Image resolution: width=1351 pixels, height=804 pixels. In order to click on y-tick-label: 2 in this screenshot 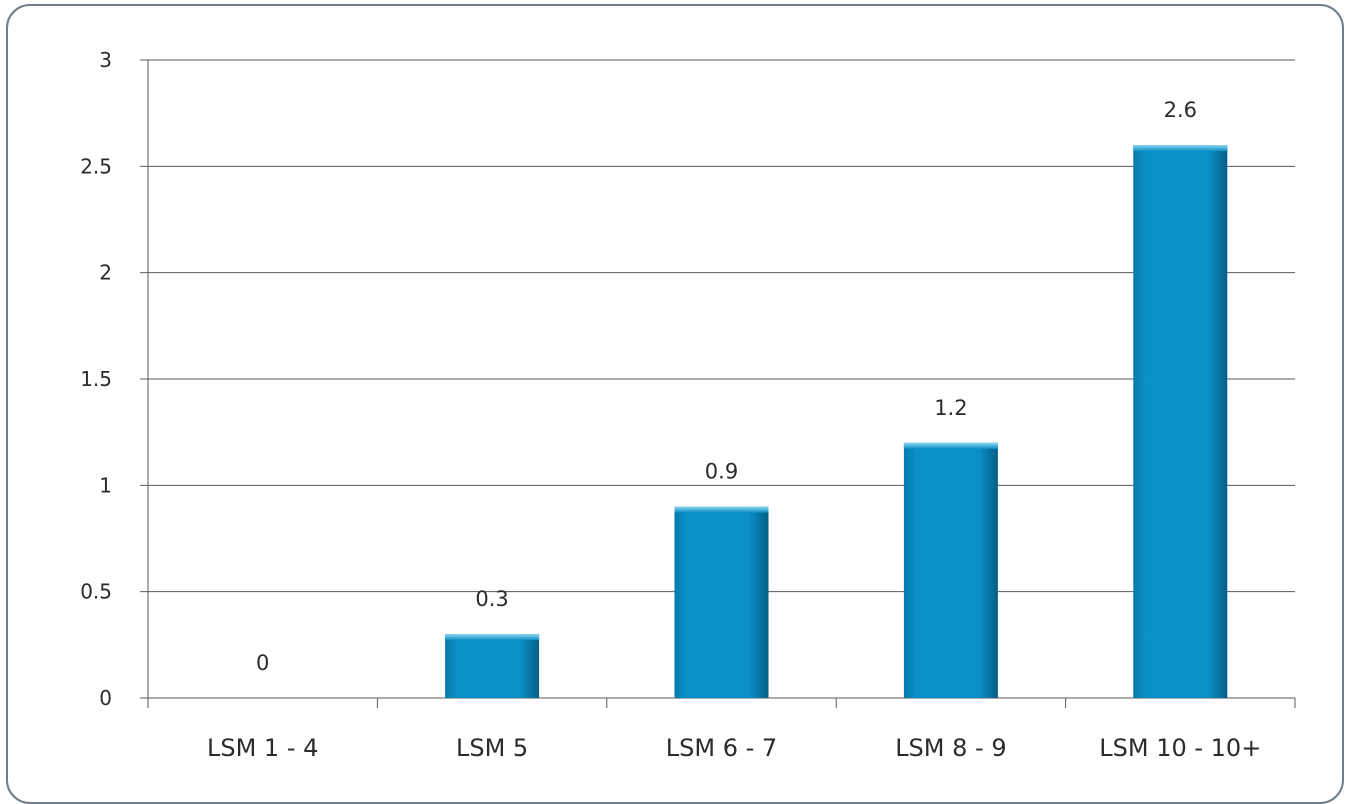, I will do `click(105, 273)`.